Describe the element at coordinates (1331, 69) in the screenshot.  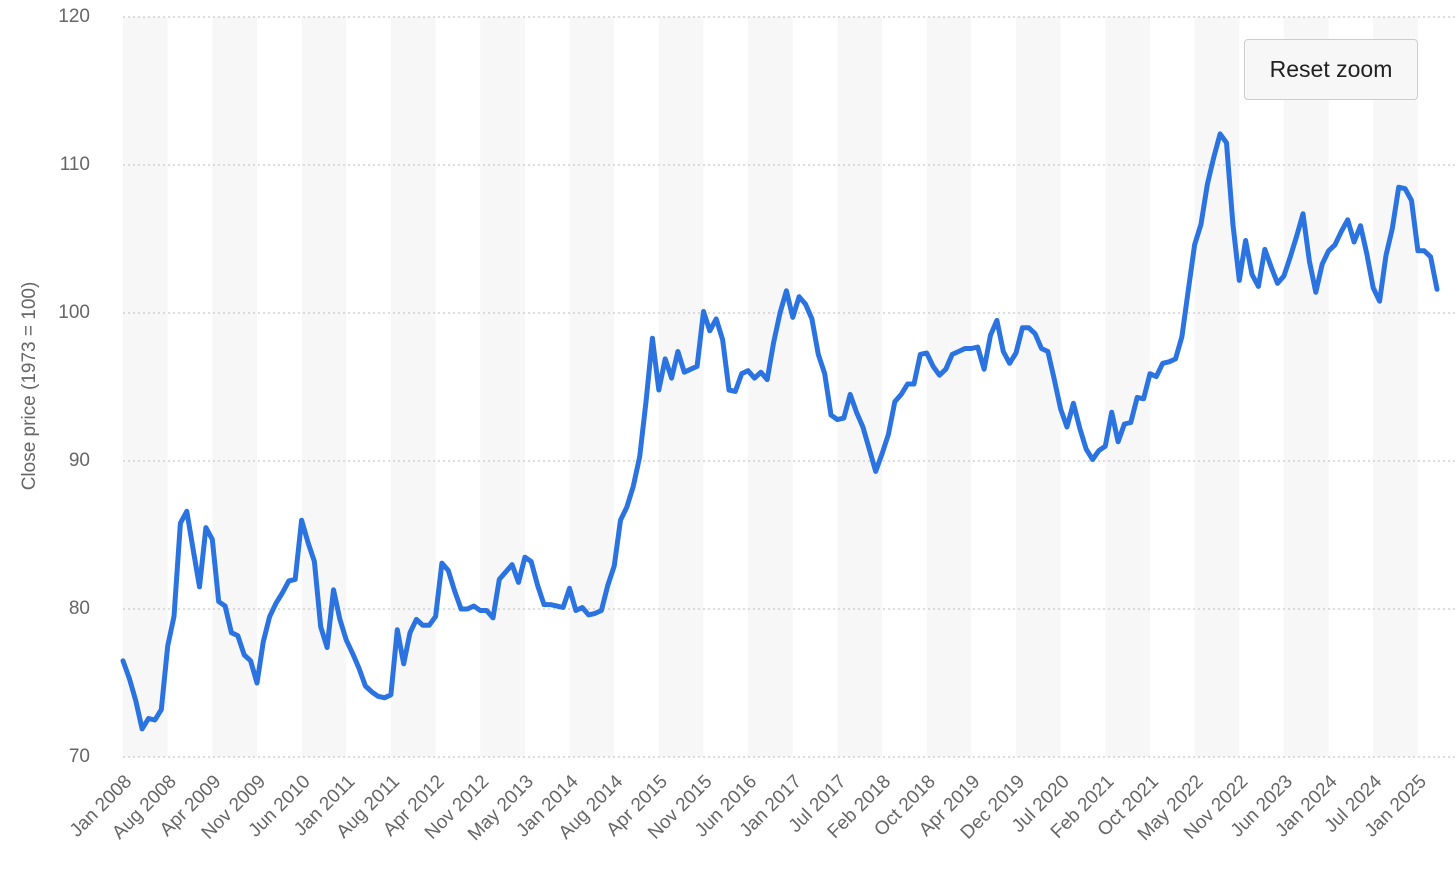
I see `reset-zoom-button: Reset zoom` at that location.